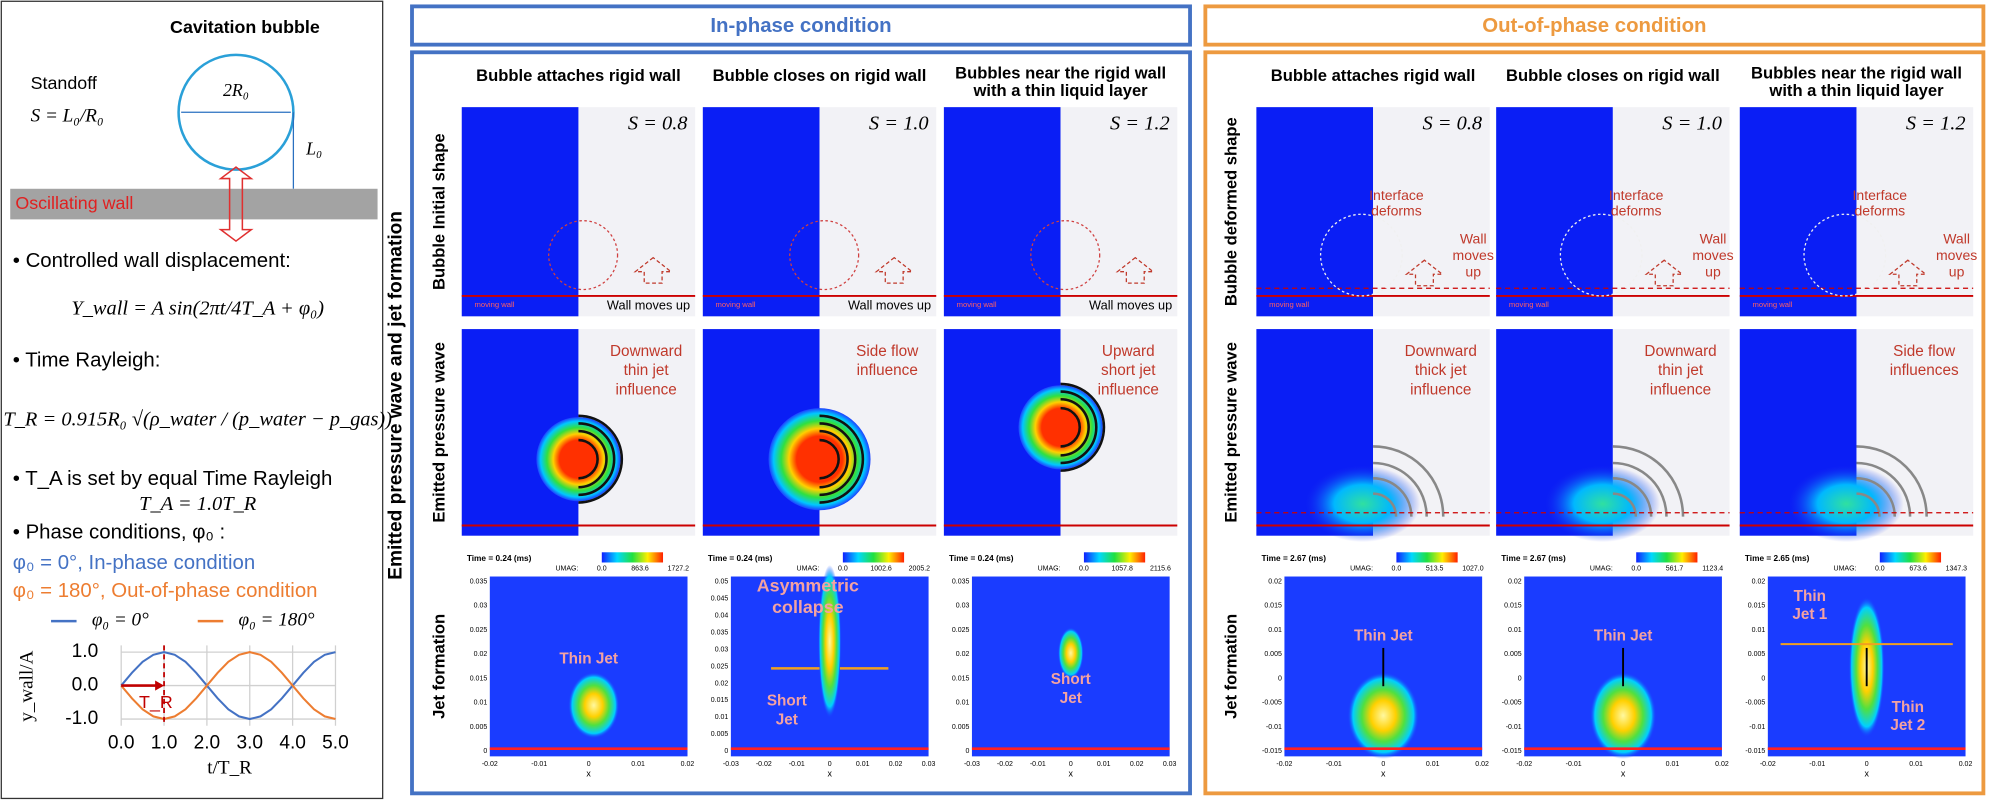 The height and width of the screenshot is (801, 2000). Describe the element at coordinates (1675, 569) in the screenshot. I see `colorbar-label: 561.7` at that location.